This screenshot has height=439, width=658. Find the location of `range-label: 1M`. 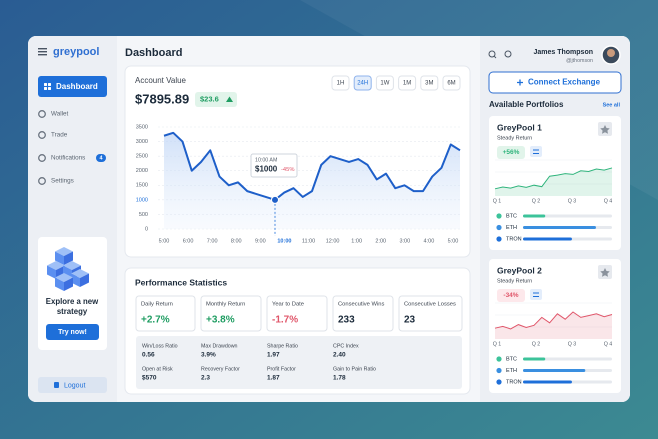

range-label: 1M is located at coordinates (407, 84).